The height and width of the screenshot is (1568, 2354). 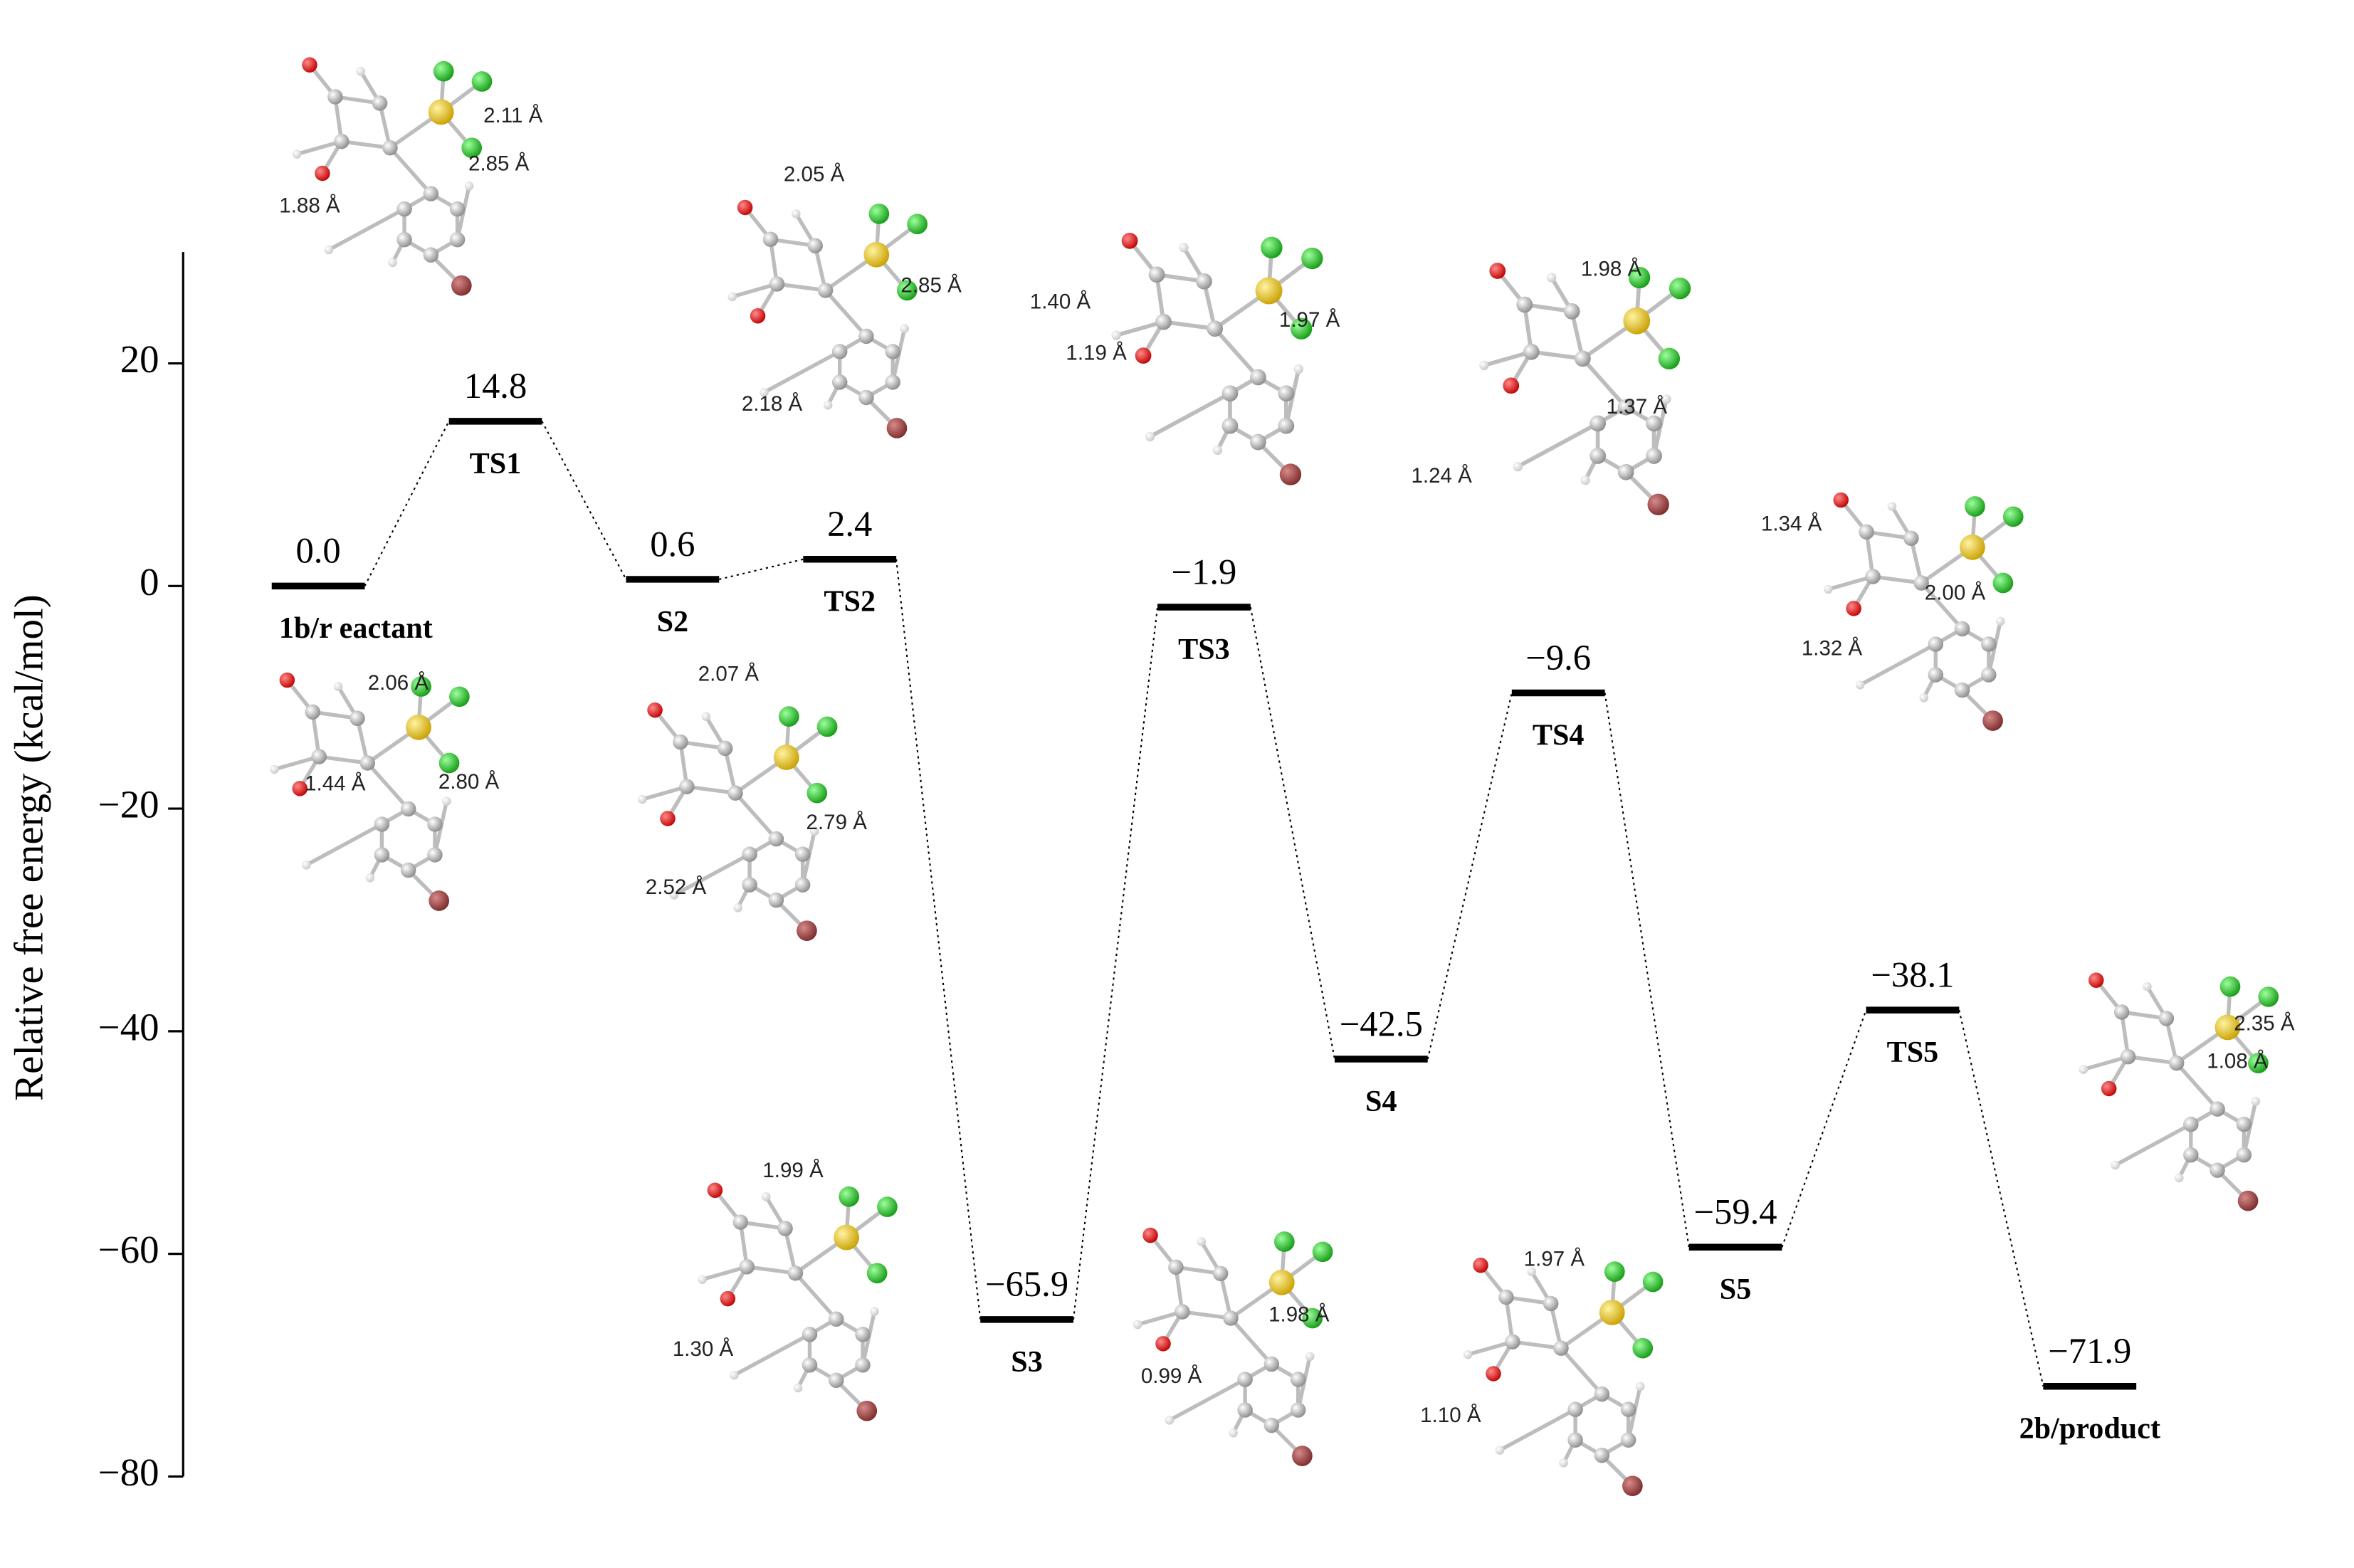 I want to click on bond-length-label: 2.35 Å, so click(x=2264, y=1024).